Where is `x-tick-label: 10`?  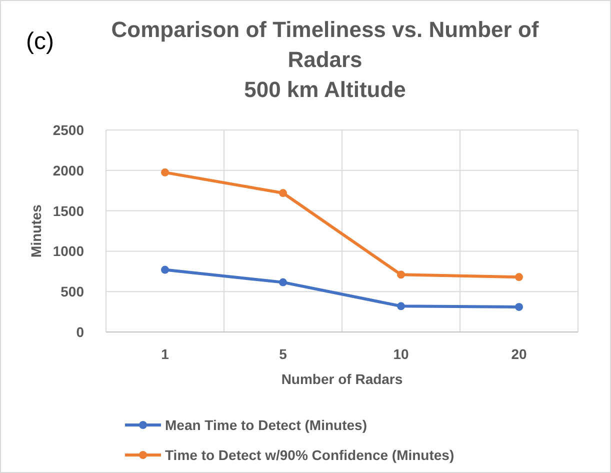 x-tick-label: 10 is located at coordinates (401, 354).